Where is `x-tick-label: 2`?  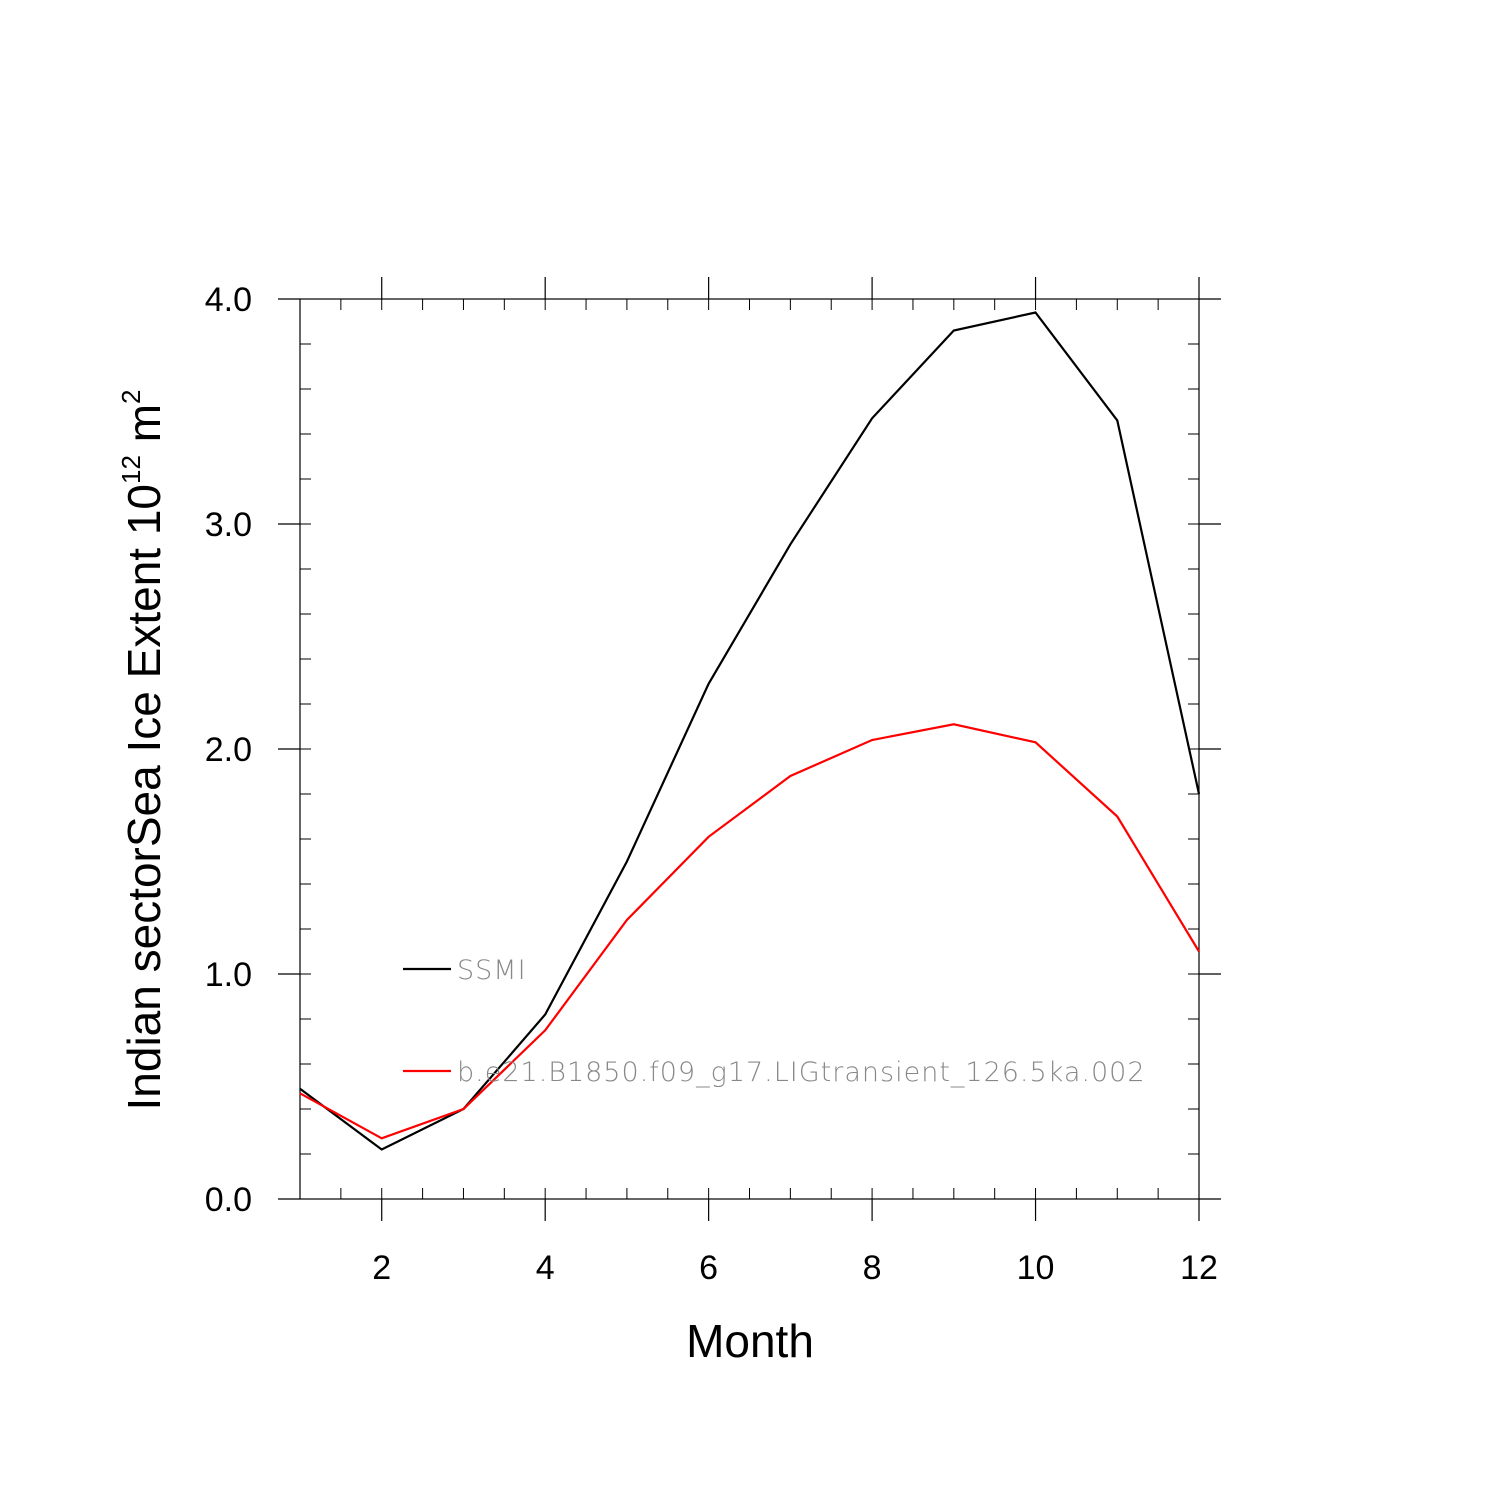 x-tick-label: 2 is located at coordinates (381, 1268).